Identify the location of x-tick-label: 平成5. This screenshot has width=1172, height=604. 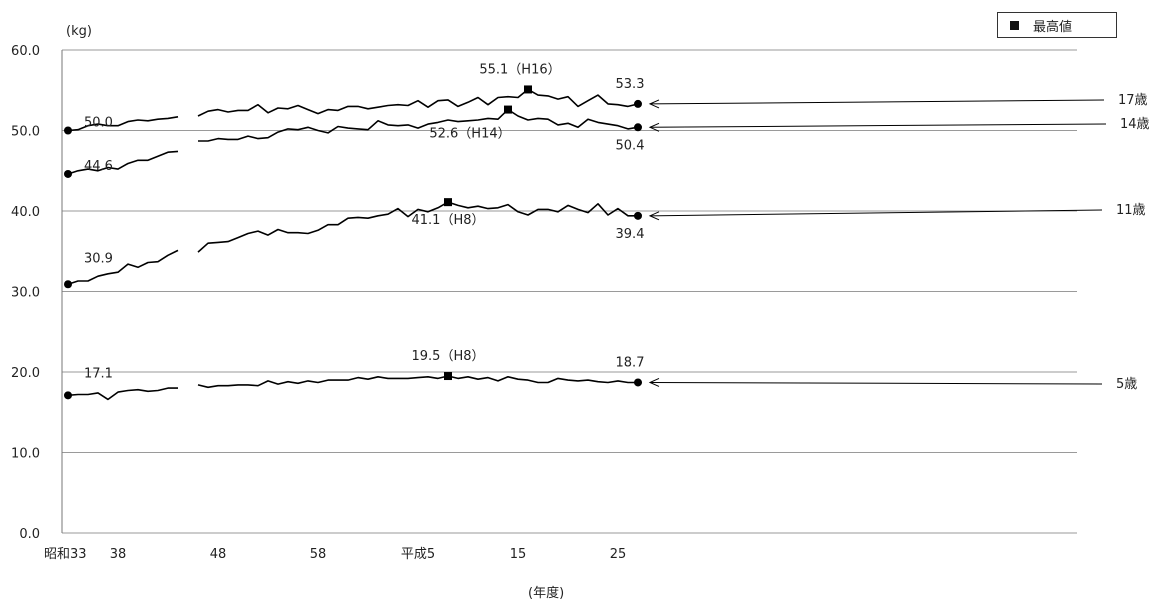
(418, 554).